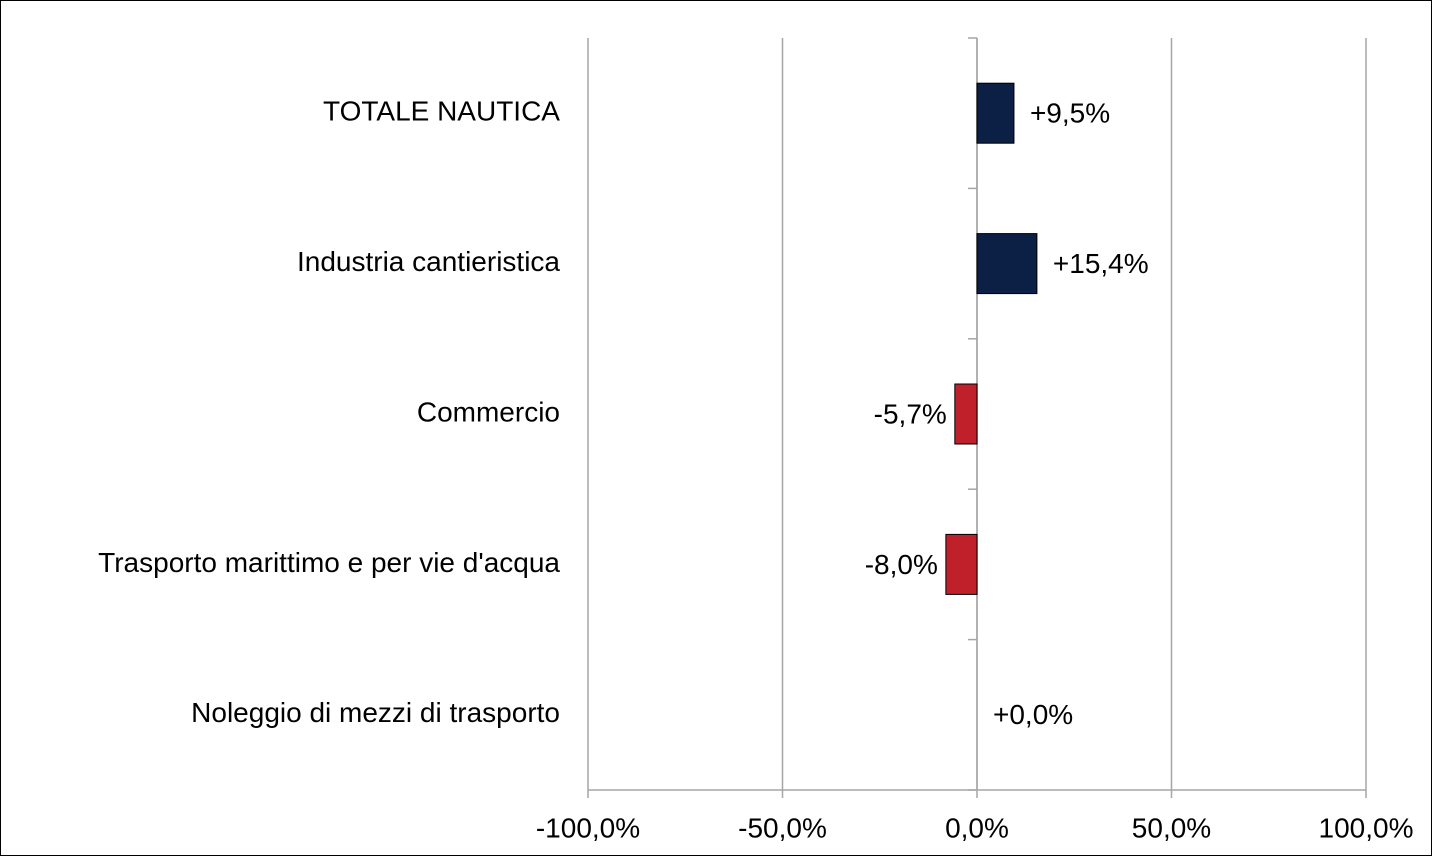 This screenshot has width=1432, height=856. I want to click on x-tick-label: -50,0%, so click(782, 827).